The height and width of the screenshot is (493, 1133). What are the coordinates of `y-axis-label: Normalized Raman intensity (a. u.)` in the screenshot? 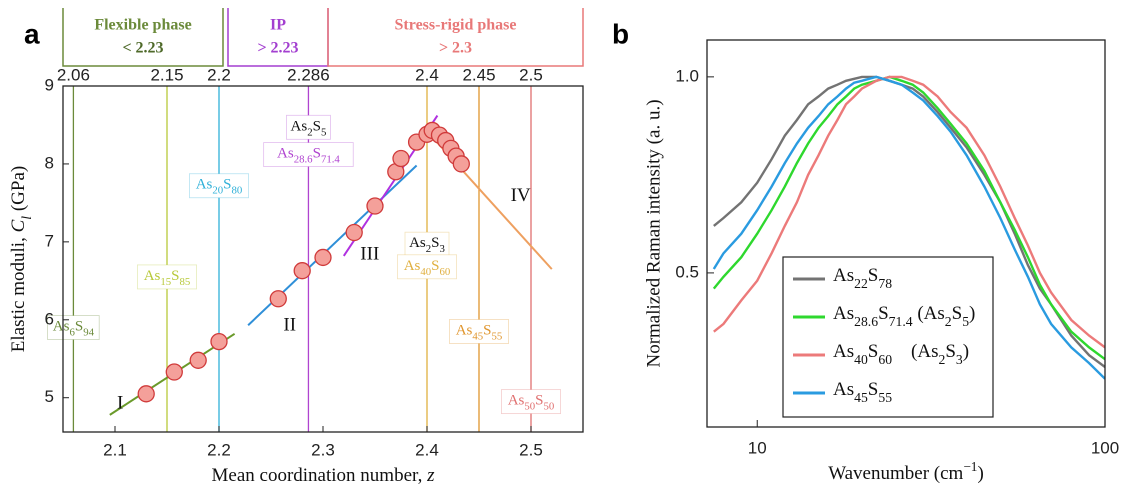 It's located at (653, 233).